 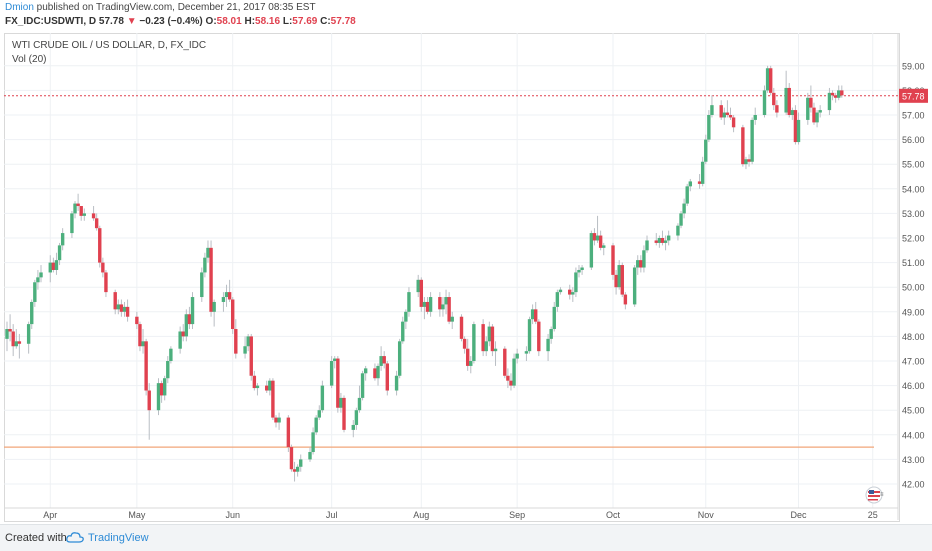 What do you see at coordinates (29, 59) in the screenshot?
I see `volume-indicator-label: Vol (20)` at bounding box center [29, 59].